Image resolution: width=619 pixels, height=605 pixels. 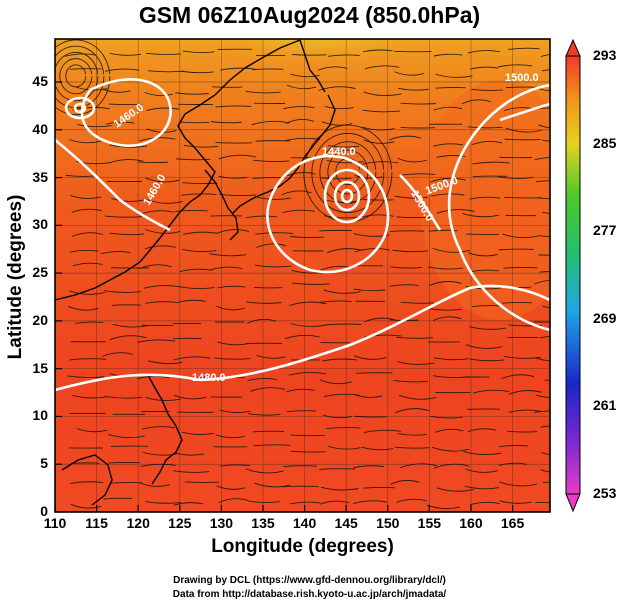 I want to click on colorbar-tick-label: 293, so click(x=605, y=55).